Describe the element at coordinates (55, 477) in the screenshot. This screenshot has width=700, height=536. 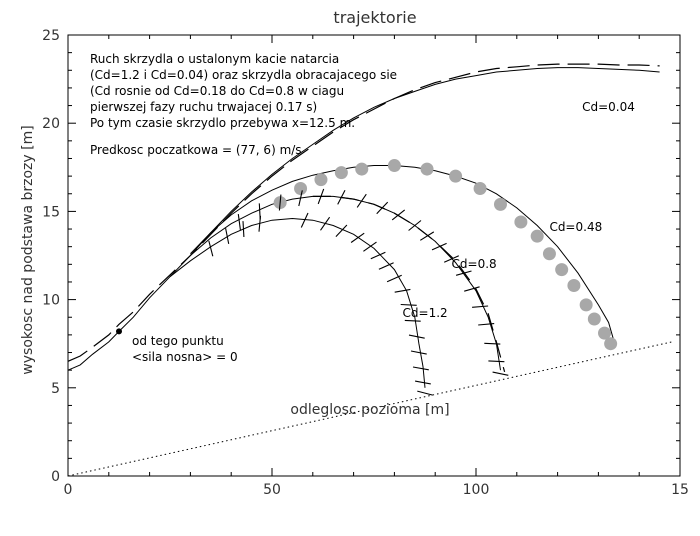
I see `y-tick-label: 0` at that location.